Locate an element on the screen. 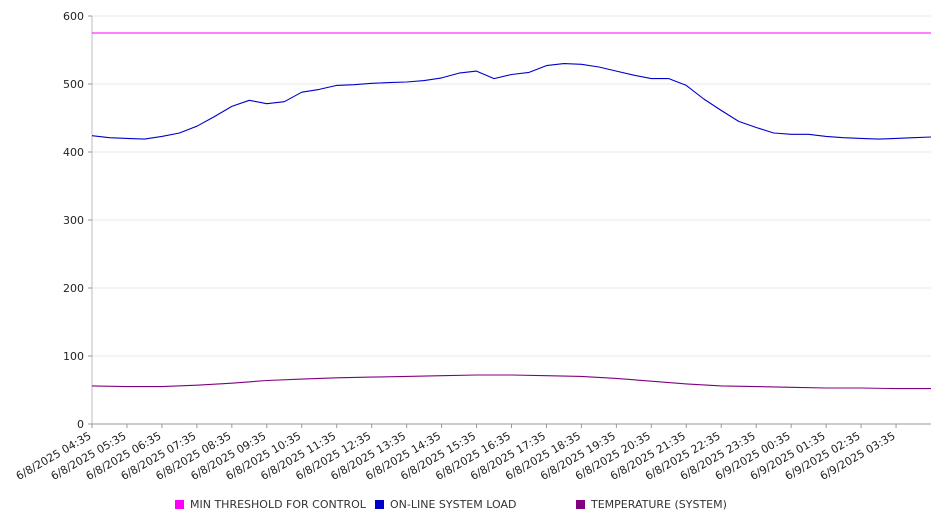 The width and height of the screenshot is (946, 526). y-tick-label: 100 is located at coordinates (73, 356).